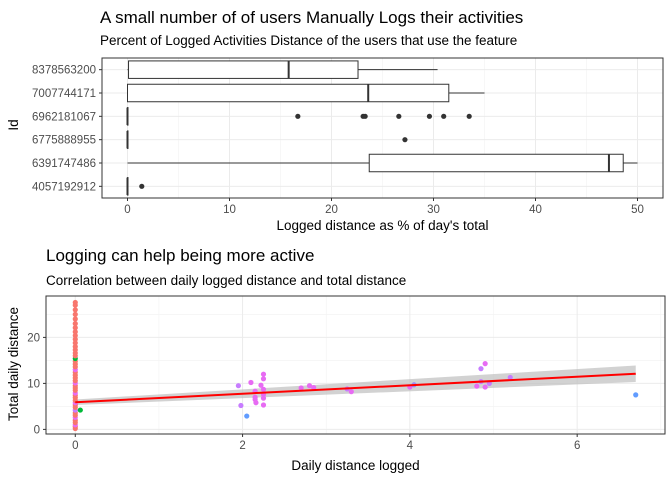 The image size is (672, 480). I want to click on box-chart-y-tick-label: 4057192912, so click(64, 187).